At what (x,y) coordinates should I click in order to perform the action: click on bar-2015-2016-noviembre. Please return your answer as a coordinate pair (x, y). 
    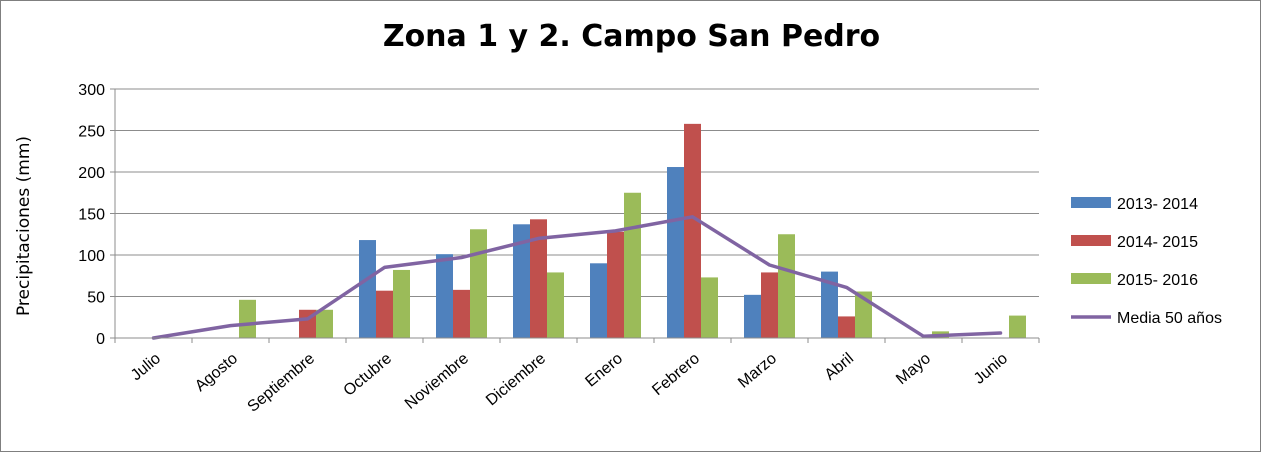
    Looking at the image, I should click on (478, 283).